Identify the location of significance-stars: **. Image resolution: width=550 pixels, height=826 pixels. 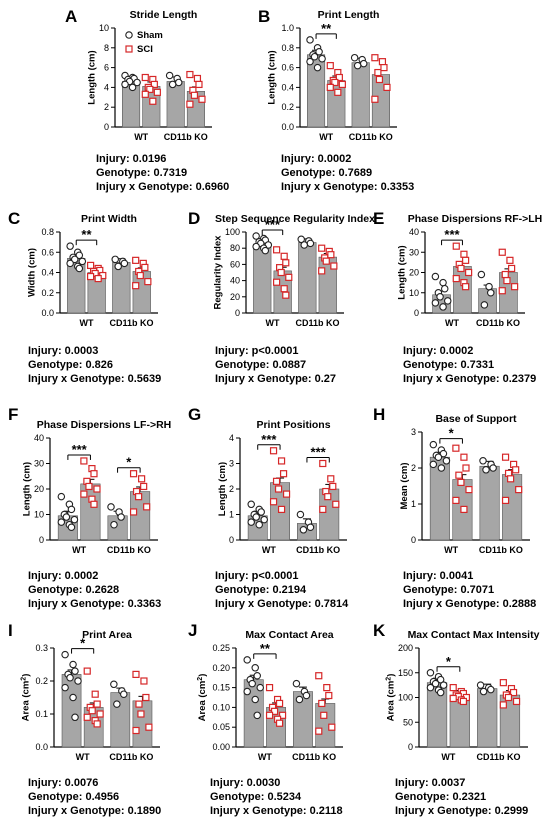
(265, 648).